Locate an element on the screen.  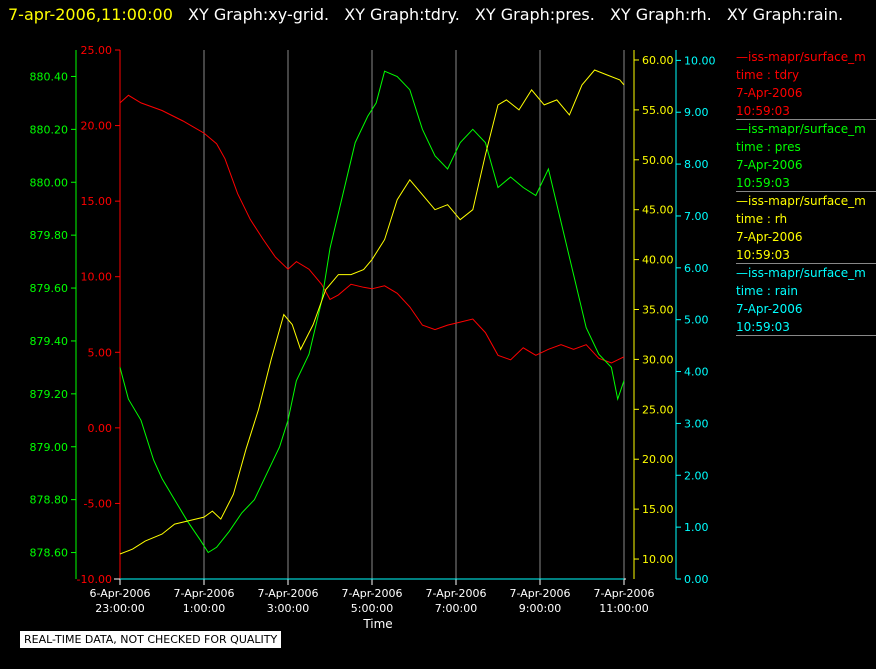
tdry-tick-label: 25.00 is located at coordinates (97, 50).